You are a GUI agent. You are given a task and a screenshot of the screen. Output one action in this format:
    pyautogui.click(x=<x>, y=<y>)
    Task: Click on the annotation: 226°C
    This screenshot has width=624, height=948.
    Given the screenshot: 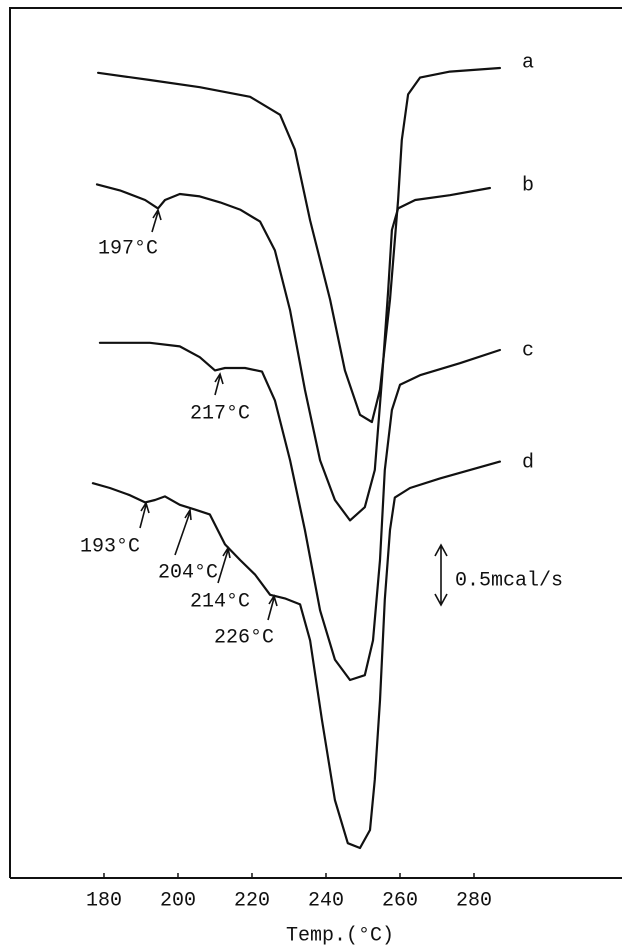 What is the action you would take?
    pyautogui.click(x=244, y=637)
    